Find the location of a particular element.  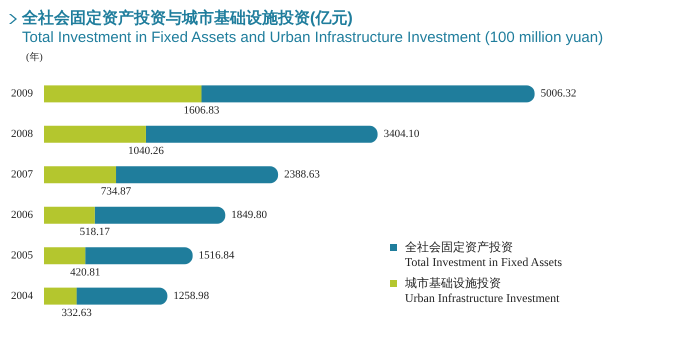

y-tick-label: 2004 is located at coordinates (22, 296).